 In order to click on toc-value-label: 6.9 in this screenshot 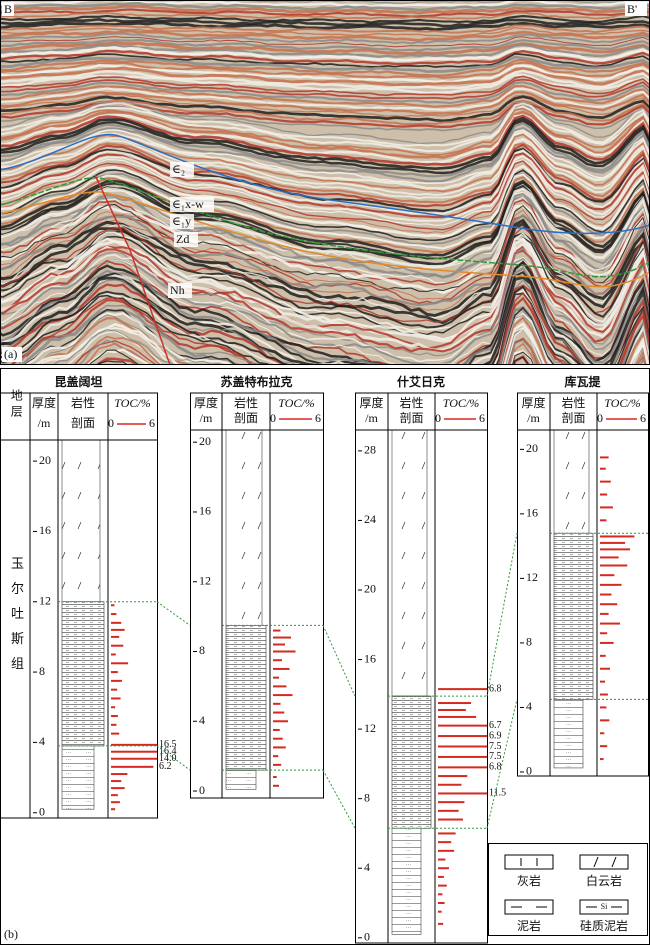, I will do `click(495, 735)`.